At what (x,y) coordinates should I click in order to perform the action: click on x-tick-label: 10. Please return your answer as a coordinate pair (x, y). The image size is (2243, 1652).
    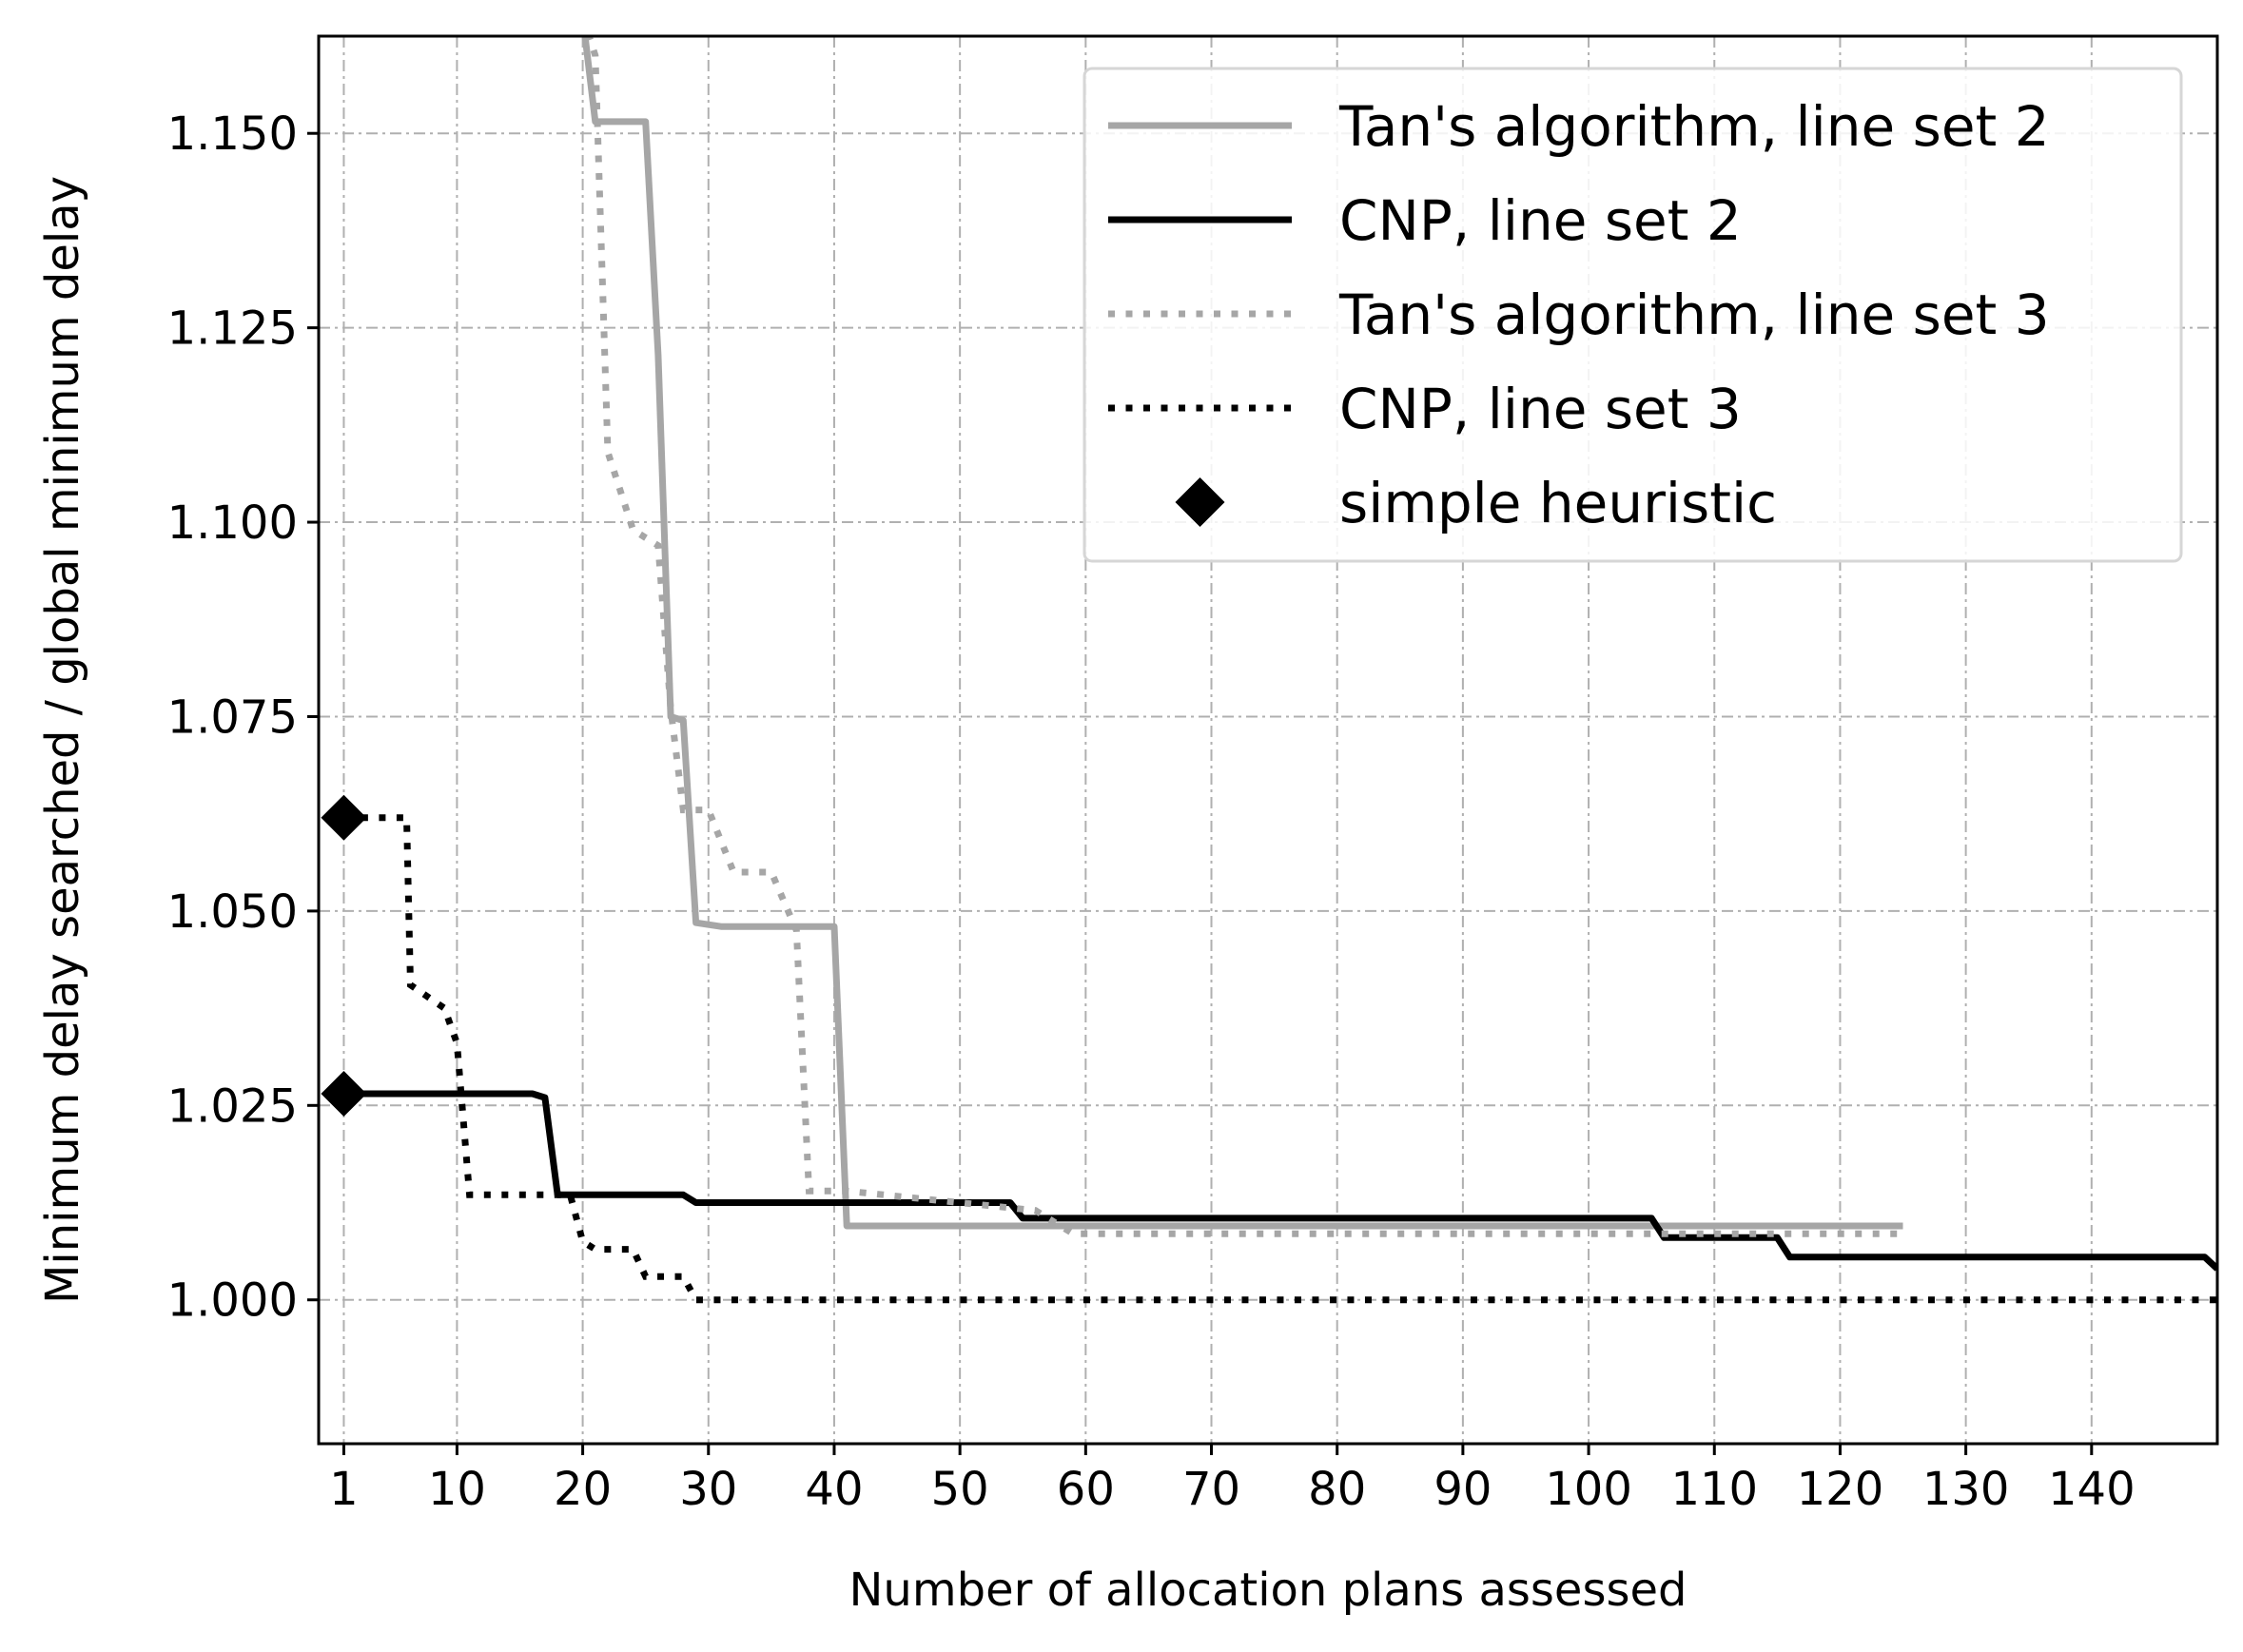
    Looking at the image, I should click on (457, 1489).